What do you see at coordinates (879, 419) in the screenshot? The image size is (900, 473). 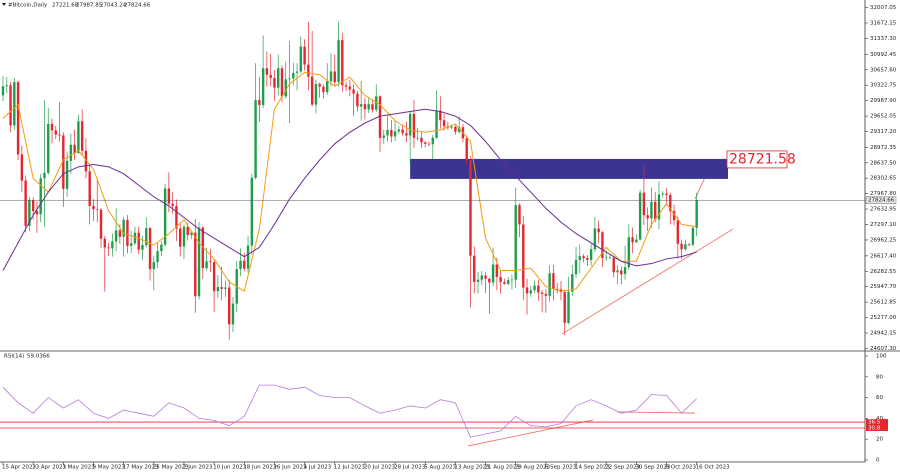 I see `rsi-tick-label: 40` at bounding box center [879, 419].